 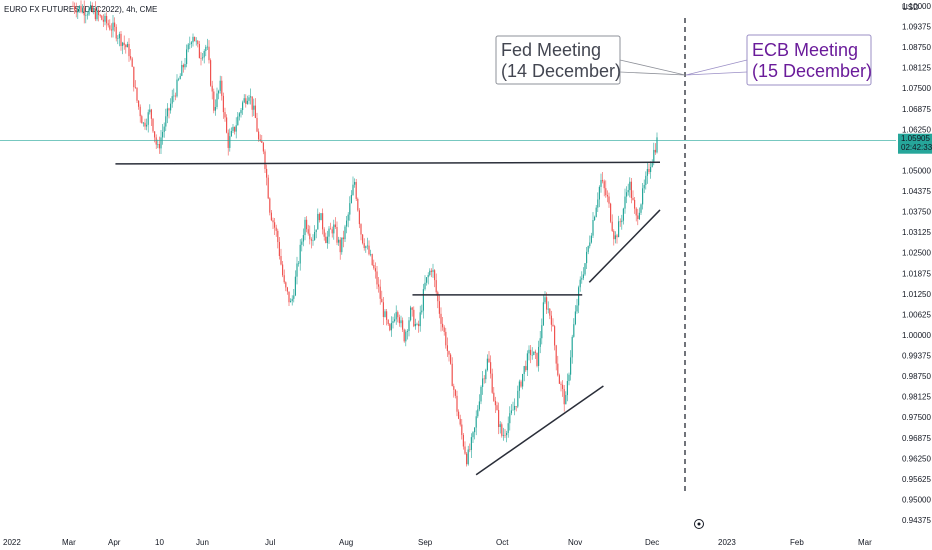 I want to click on y-tick-label: 0.98750, so click(x=916, y=376).